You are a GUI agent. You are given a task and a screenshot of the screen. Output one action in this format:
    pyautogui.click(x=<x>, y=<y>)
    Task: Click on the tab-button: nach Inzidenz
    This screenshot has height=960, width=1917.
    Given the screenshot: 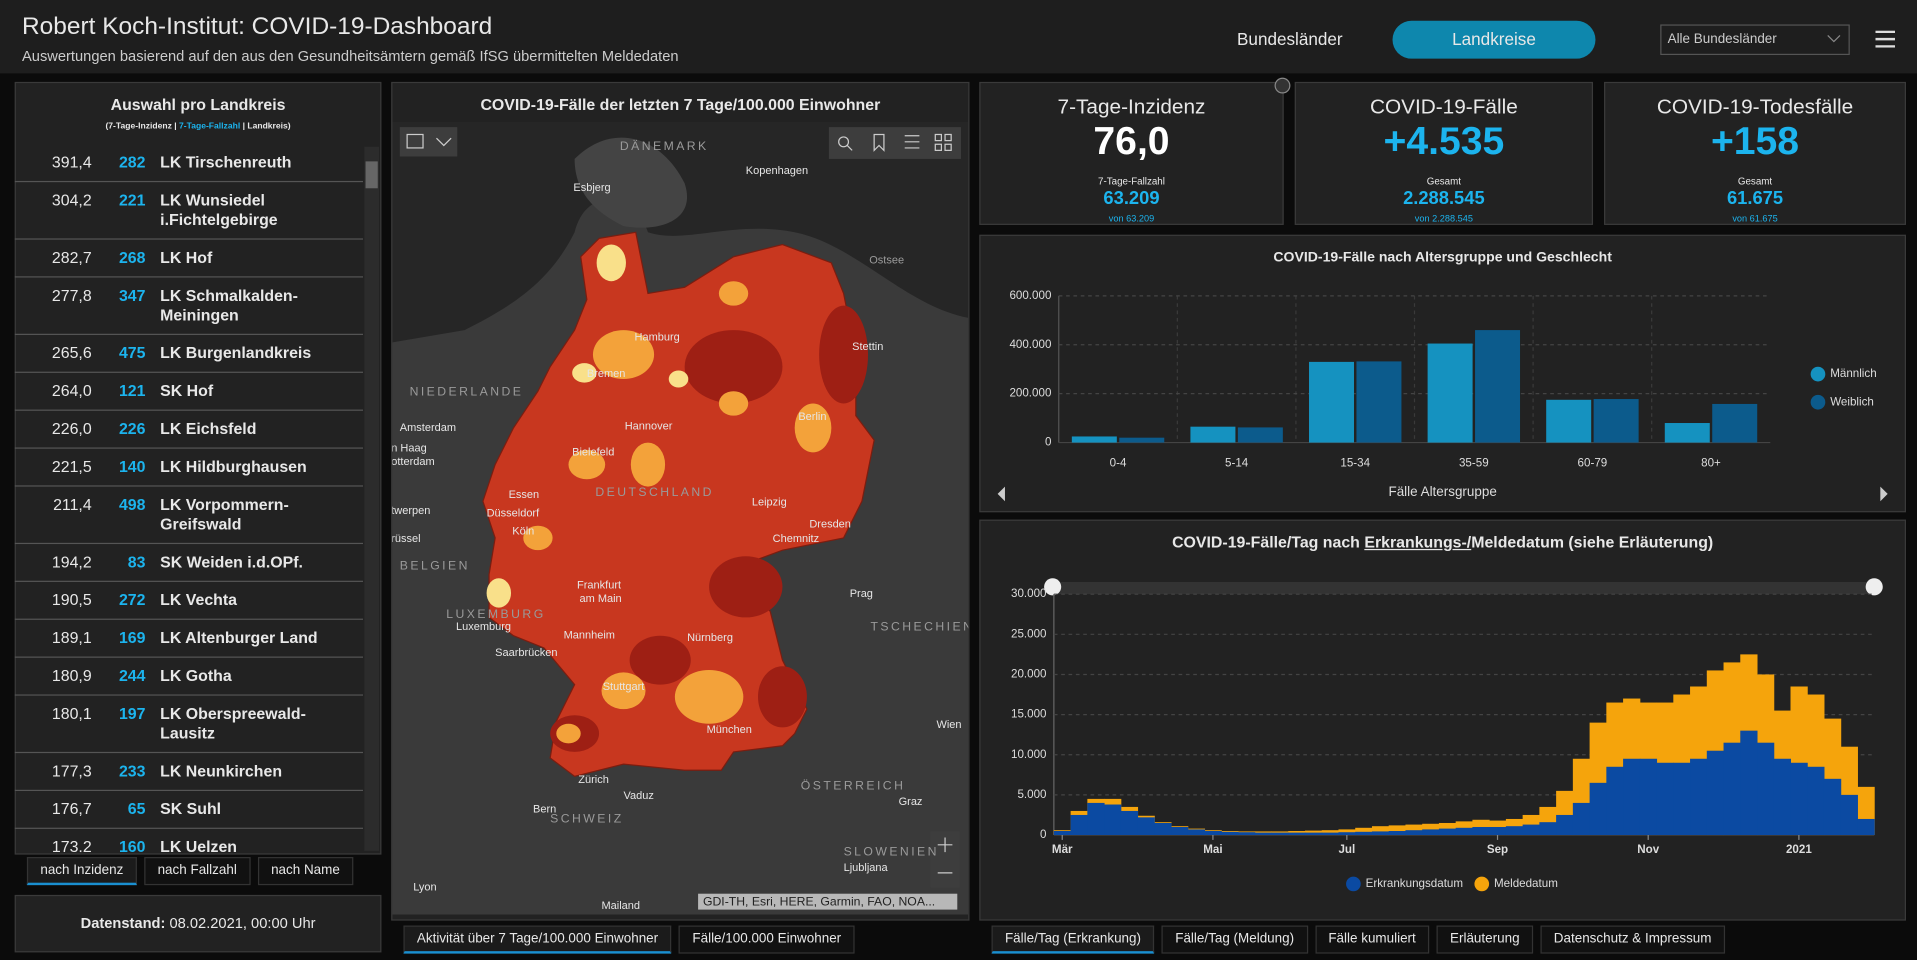 What is the action you would take?
    pyautogui.click(x=81, y=871)
    